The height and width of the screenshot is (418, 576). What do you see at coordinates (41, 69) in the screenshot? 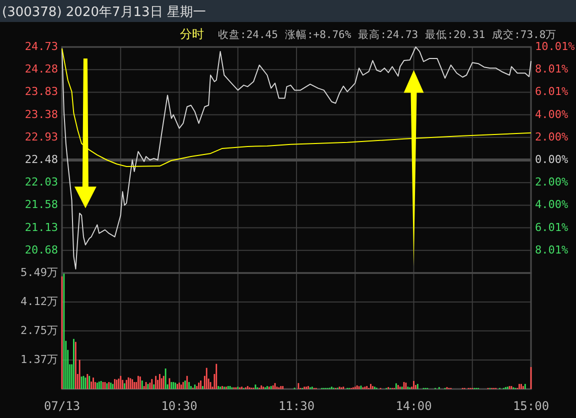
I see `y-tick-label: 24.28` at bounding box center [41, 69].